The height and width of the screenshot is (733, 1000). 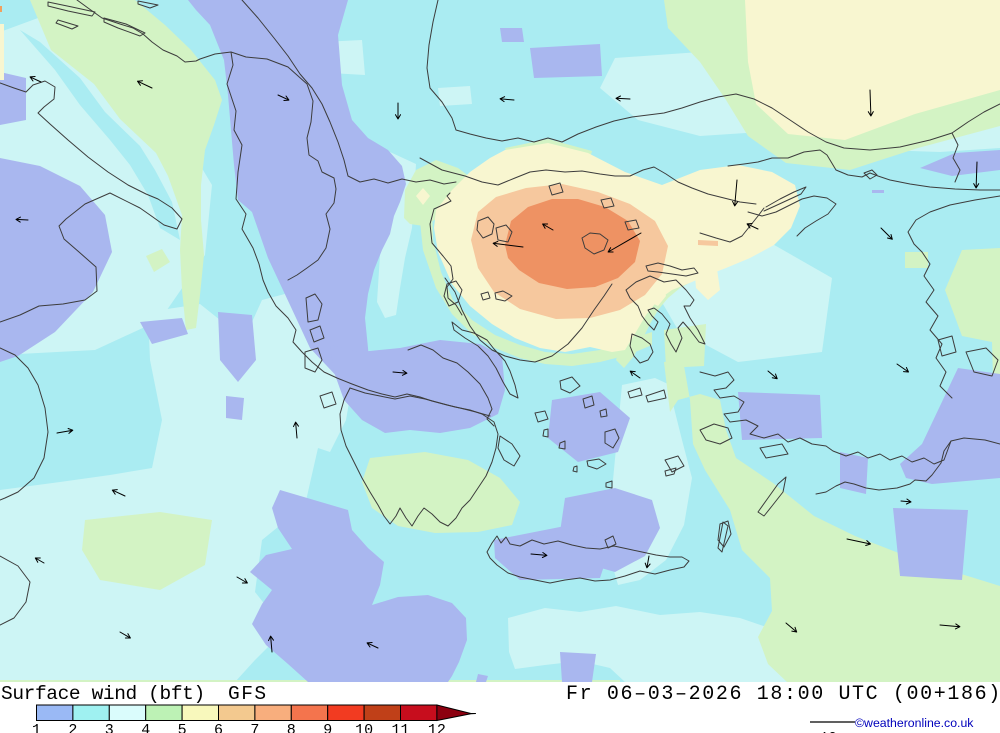 I want to click on svg-text: 11, so click(x=400, y=727).